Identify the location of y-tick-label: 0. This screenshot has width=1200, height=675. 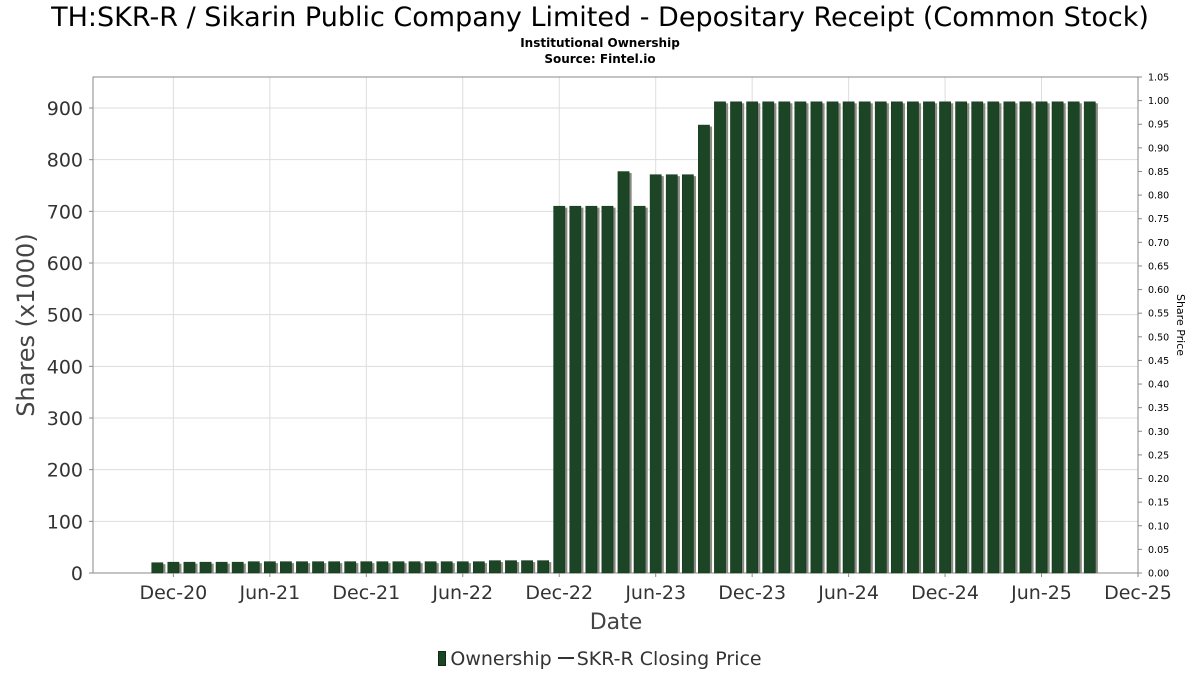
(77, 574).